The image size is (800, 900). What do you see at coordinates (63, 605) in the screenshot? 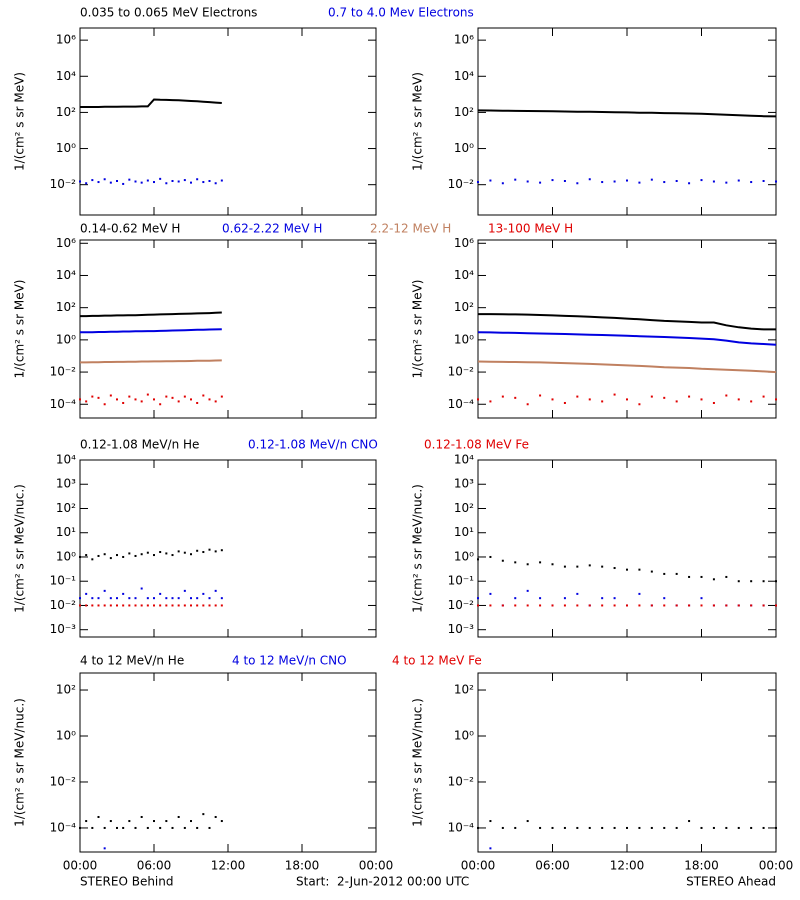
I see `y-tick-label: 10⁻²` at bounding box center [63, 605].